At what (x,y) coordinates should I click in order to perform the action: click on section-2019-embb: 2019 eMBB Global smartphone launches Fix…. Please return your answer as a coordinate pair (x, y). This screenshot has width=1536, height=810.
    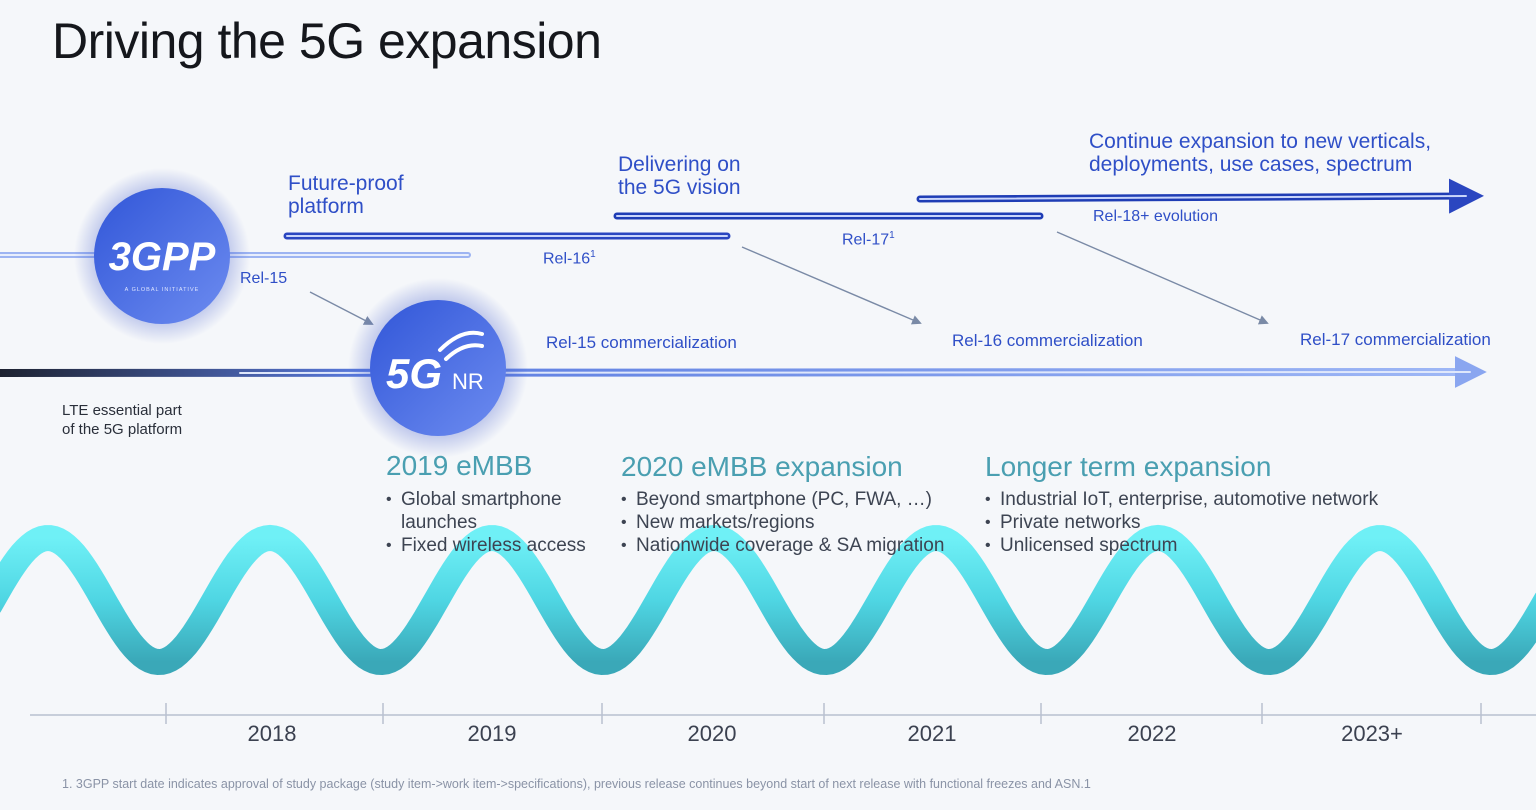
    Looking at the image, I should click on (486, 503).